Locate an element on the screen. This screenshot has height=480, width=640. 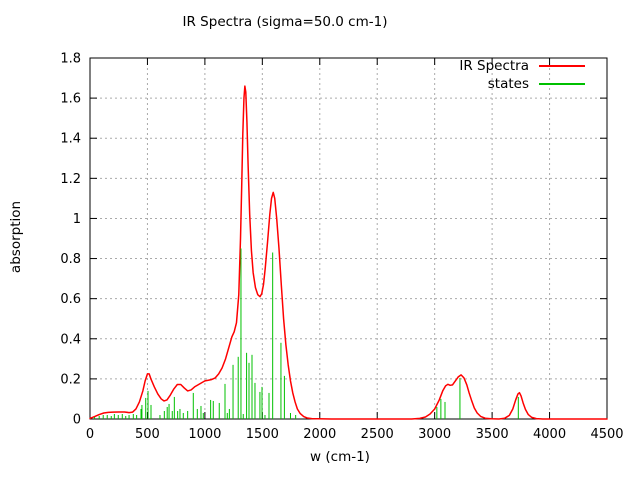
svg-text: 2000 is located at coordinates (319, 434).